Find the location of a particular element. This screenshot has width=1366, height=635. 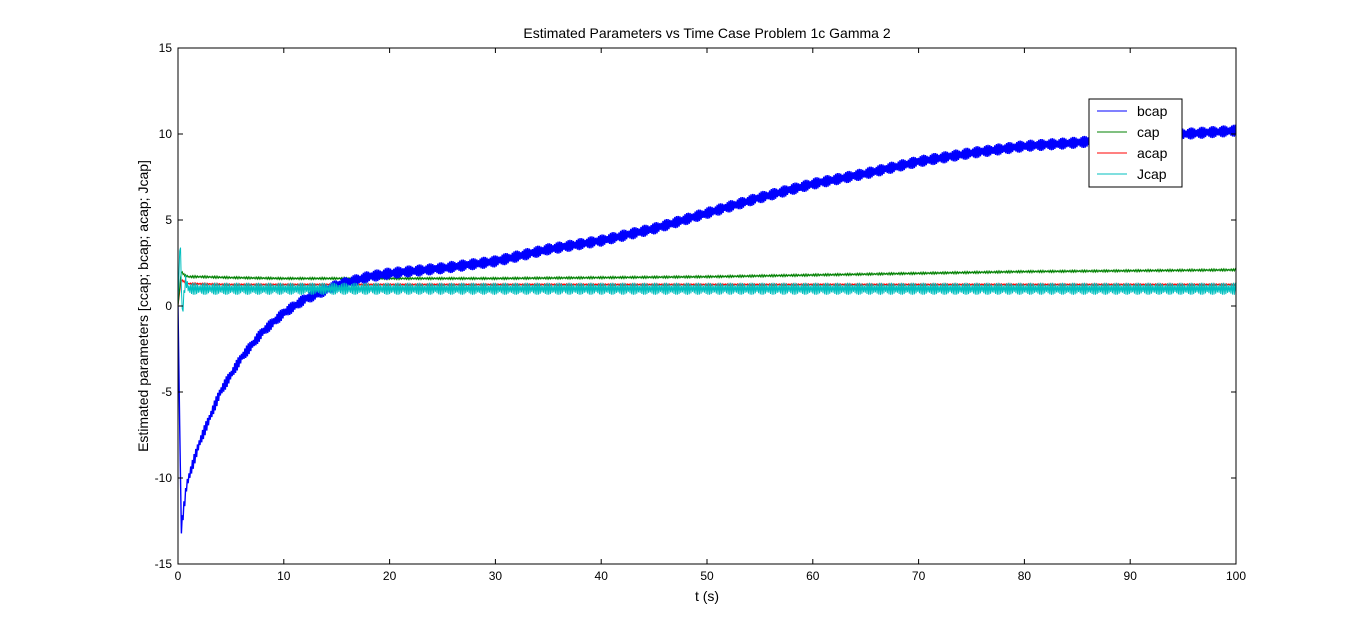

legend-label-bcap: bcap is located at coordinates (1152, 111).